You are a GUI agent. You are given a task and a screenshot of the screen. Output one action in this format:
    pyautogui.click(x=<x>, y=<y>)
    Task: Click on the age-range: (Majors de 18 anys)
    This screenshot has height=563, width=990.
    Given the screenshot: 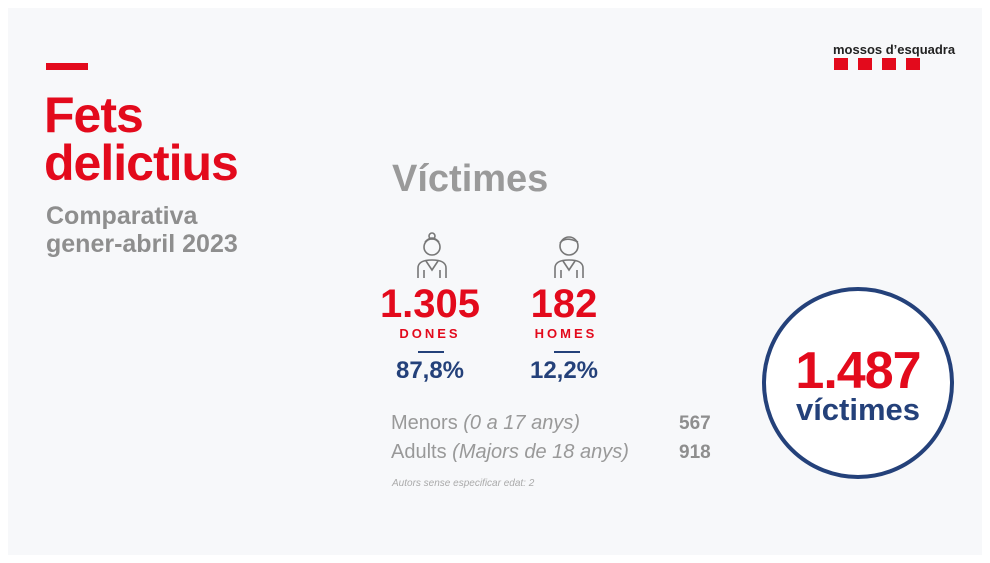 What is the action you would take?
    pyautogui.click(x=540, y=452)
    